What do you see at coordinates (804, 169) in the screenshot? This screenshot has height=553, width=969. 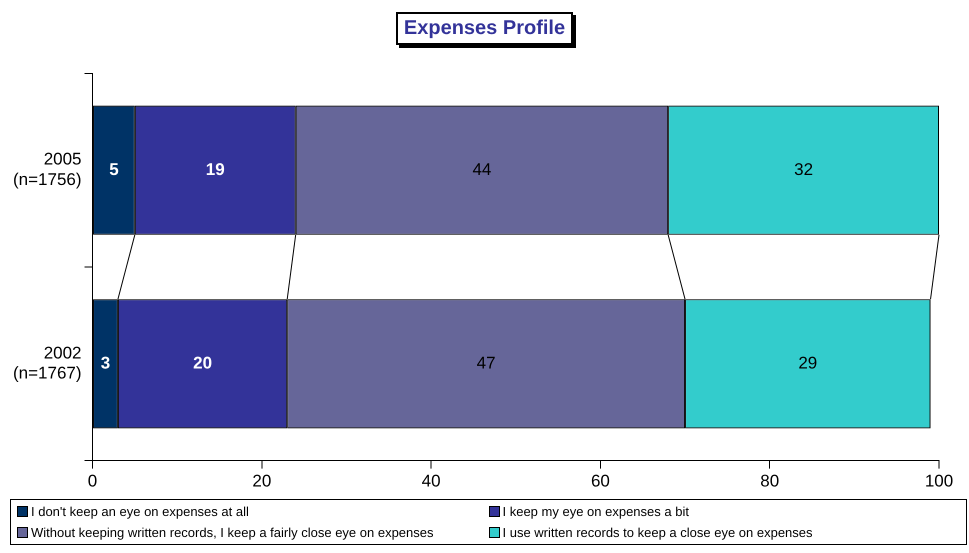 I see `data-label: 32` at bounding box center [804, 169].